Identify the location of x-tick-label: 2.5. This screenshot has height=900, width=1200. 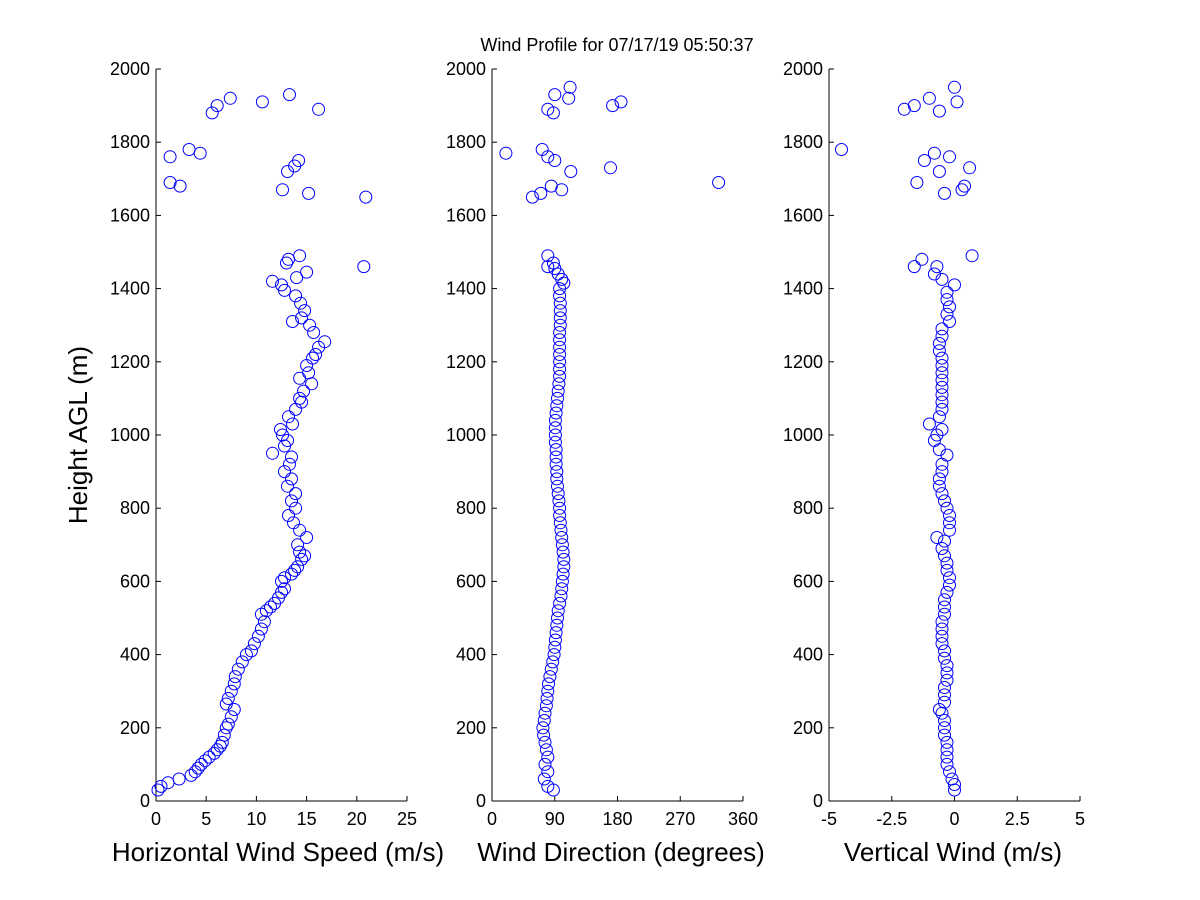
(1017, 819).